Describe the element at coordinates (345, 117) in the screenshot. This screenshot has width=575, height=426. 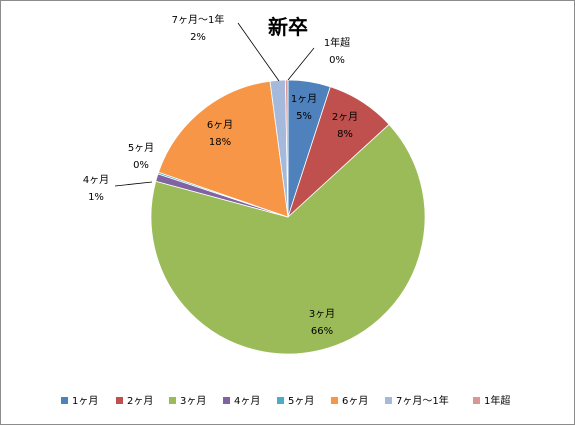
I see `data-label-category-2: 2ヶ月` at that location.